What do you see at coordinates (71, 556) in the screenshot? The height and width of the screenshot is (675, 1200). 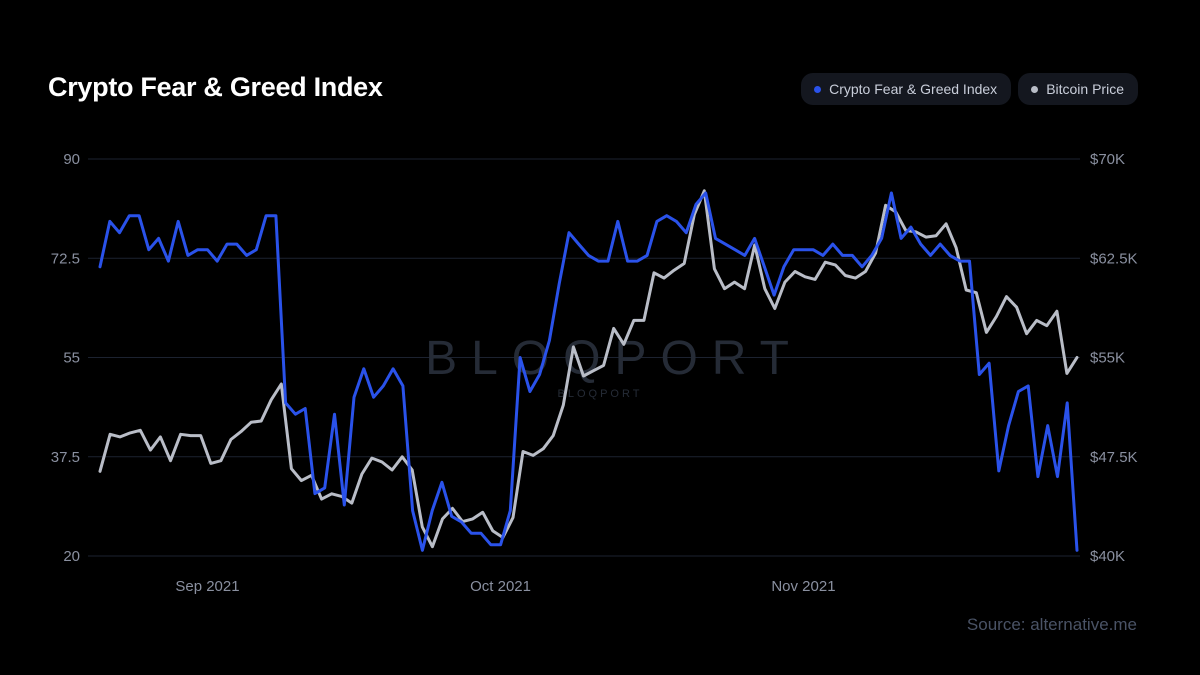 I see `y-left-tick-label: 20` at bounding box center [71, 556].